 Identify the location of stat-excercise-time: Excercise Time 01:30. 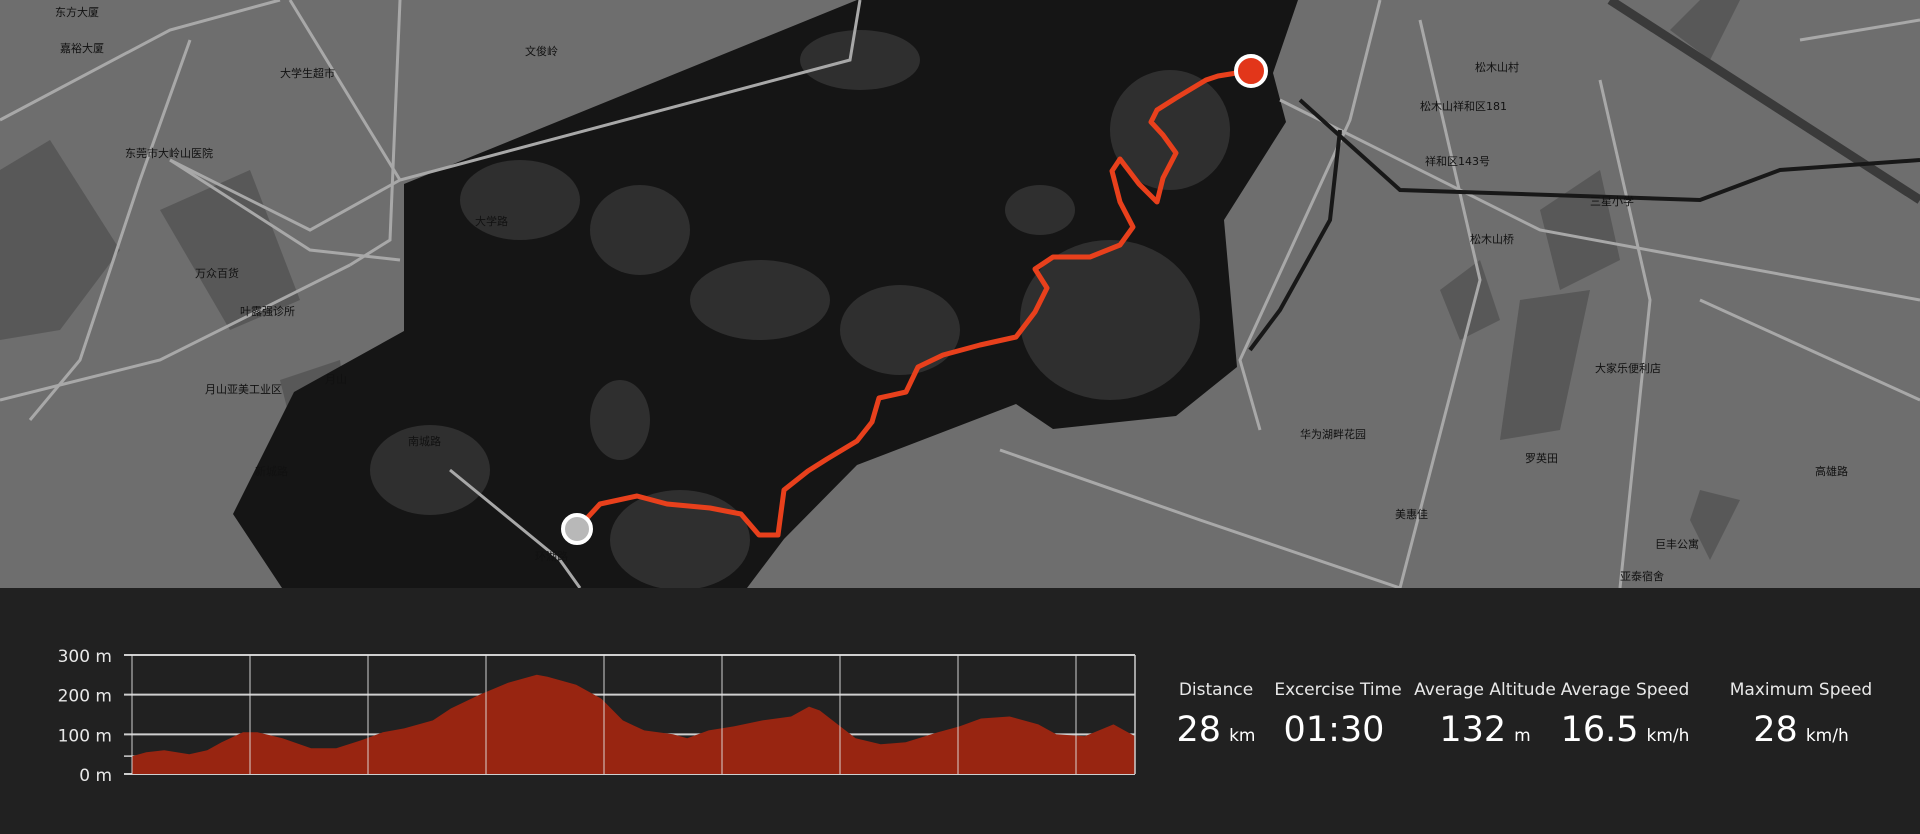
(1337, 715).